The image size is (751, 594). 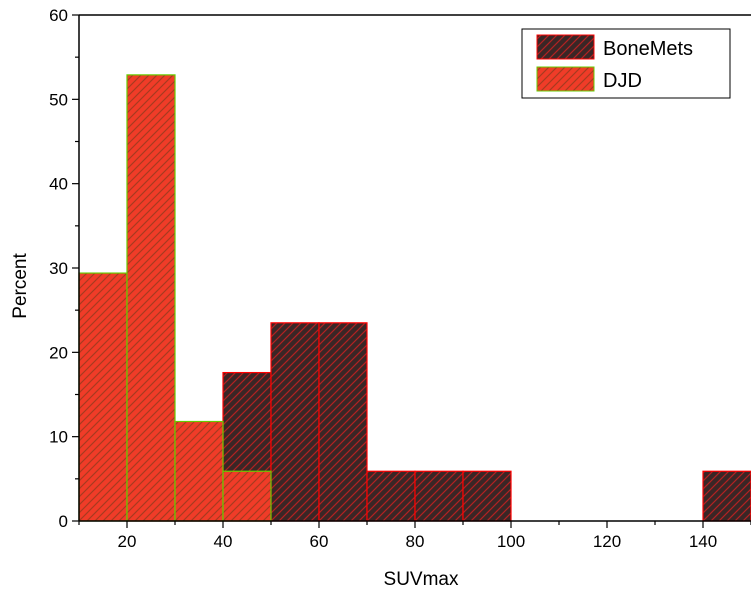 I want to click on legend-label-bonemets: BoneMets, so click(x=648, y=49).